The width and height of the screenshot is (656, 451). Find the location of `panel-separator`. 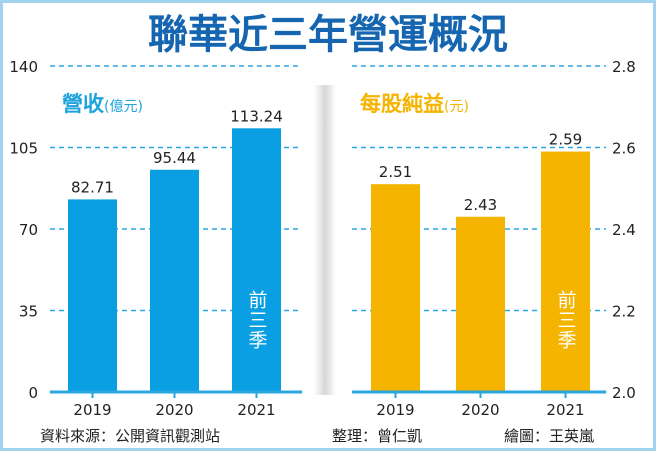

panel-separator is located at coordinates (325, 240).